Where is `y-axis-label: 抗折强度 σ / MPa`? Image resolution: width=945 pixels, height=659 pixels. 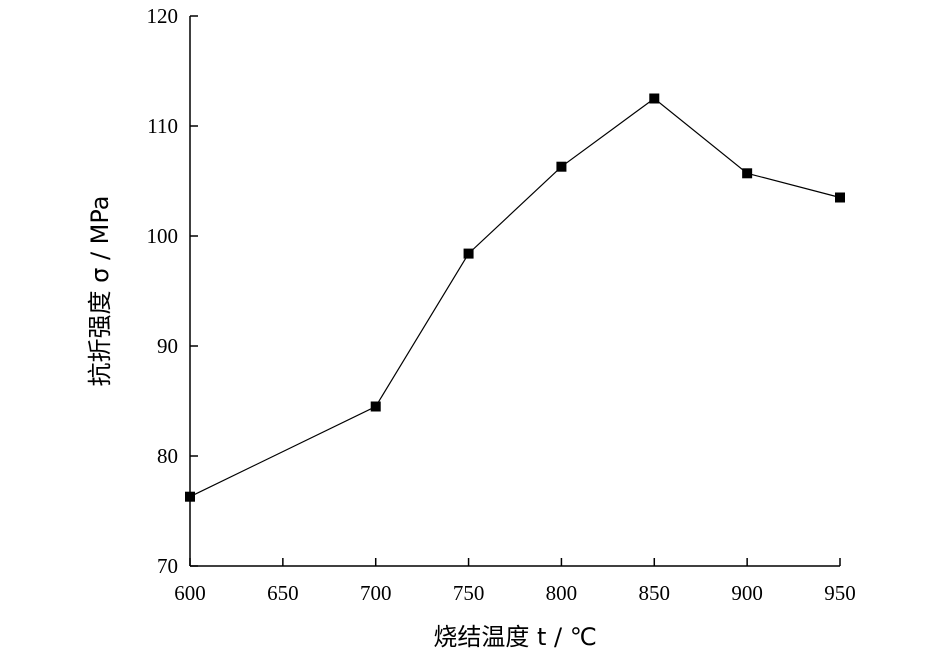
y-axis-label: 抗折强度 σ / MPa is located at coordinates (100, 291).